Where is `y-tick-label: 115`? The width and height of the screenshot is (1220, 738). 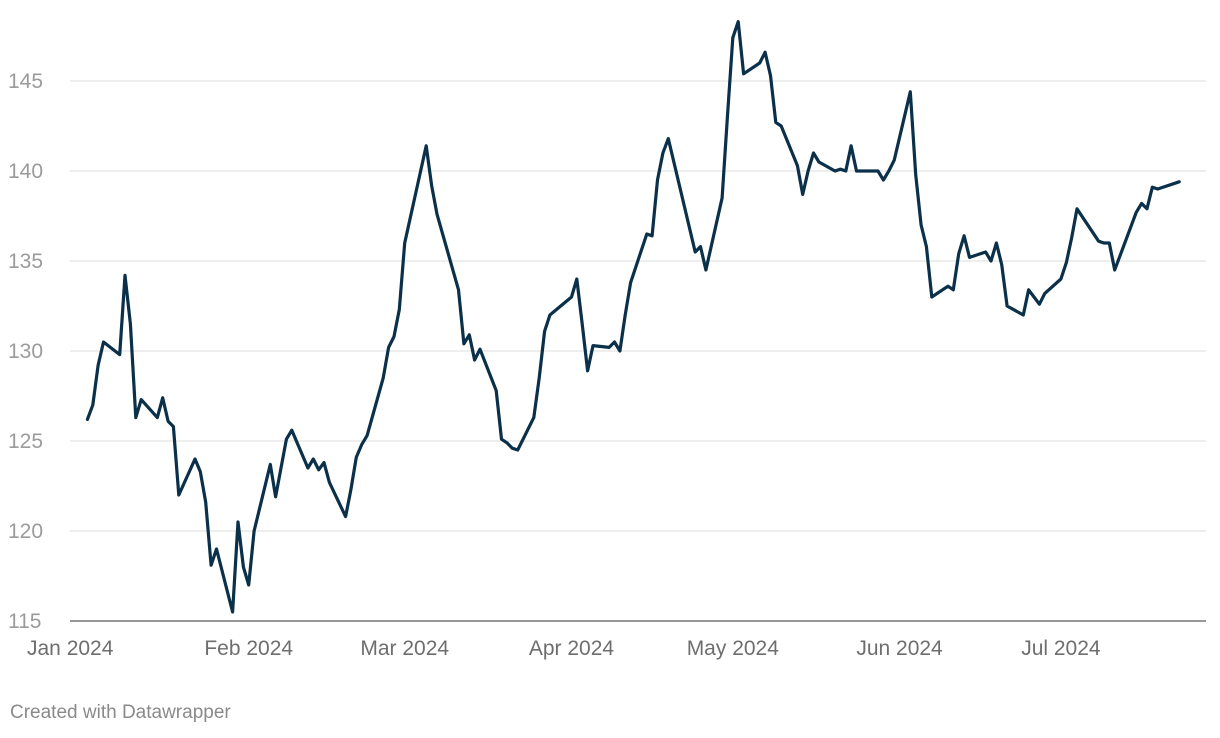 y-tick-label: 115 is located at coordinates (24, 621).